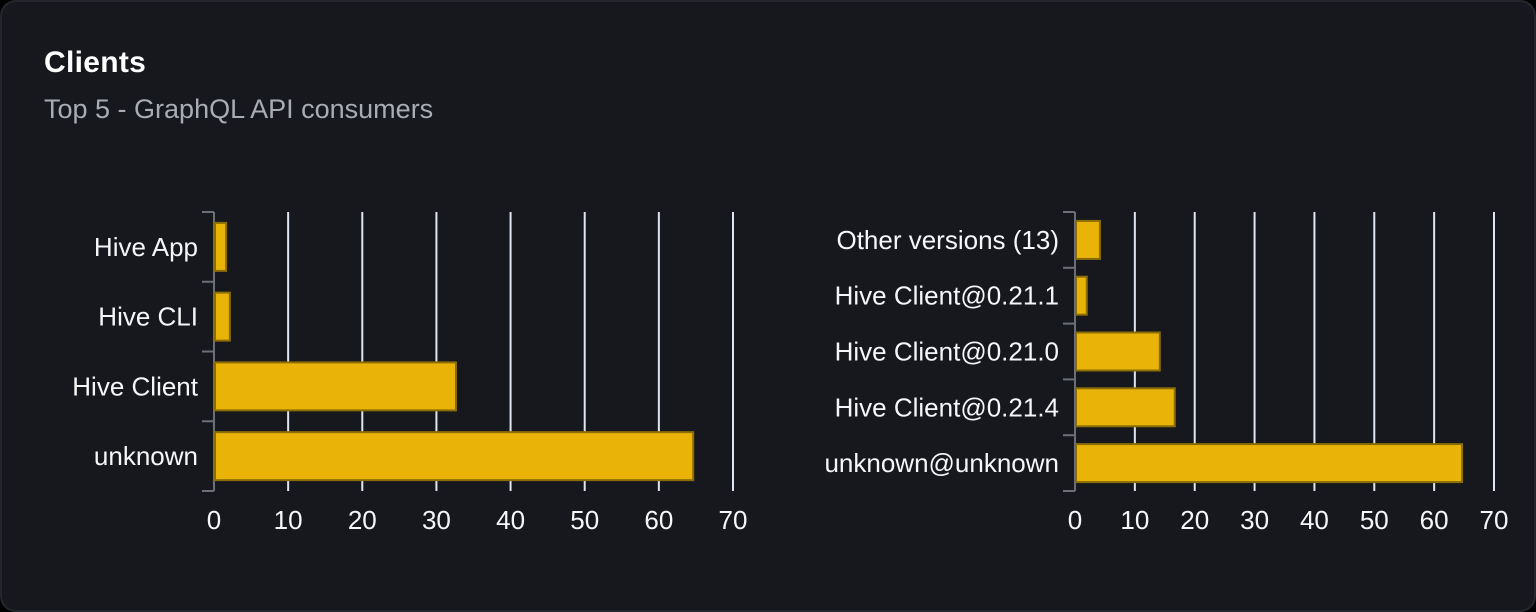 Image resolution: width=1536 pixels, height=612 pixels. What do you see at coordinates (146, 247) in the screenshot?
I see `category-label: Hive App` at bounding box center [146, 247].